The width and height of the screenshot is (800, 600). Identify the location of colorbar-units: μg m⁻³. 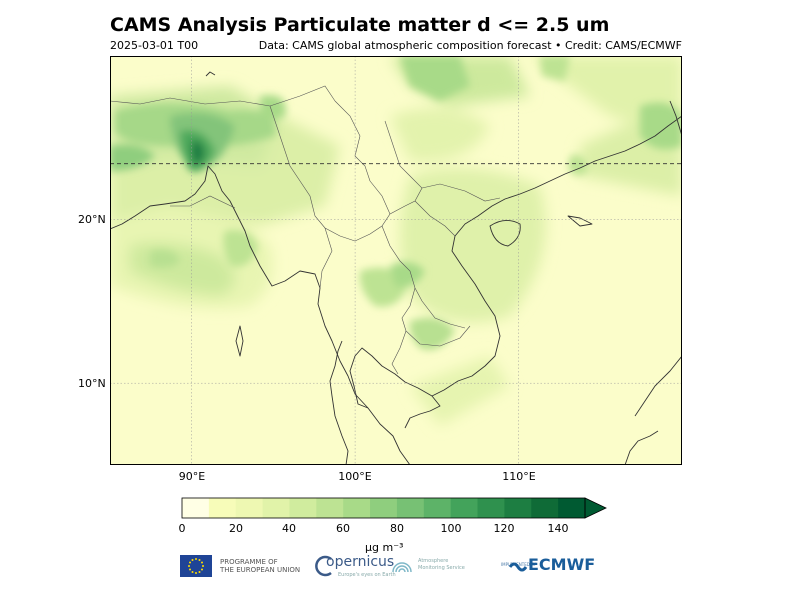
(384, 547).